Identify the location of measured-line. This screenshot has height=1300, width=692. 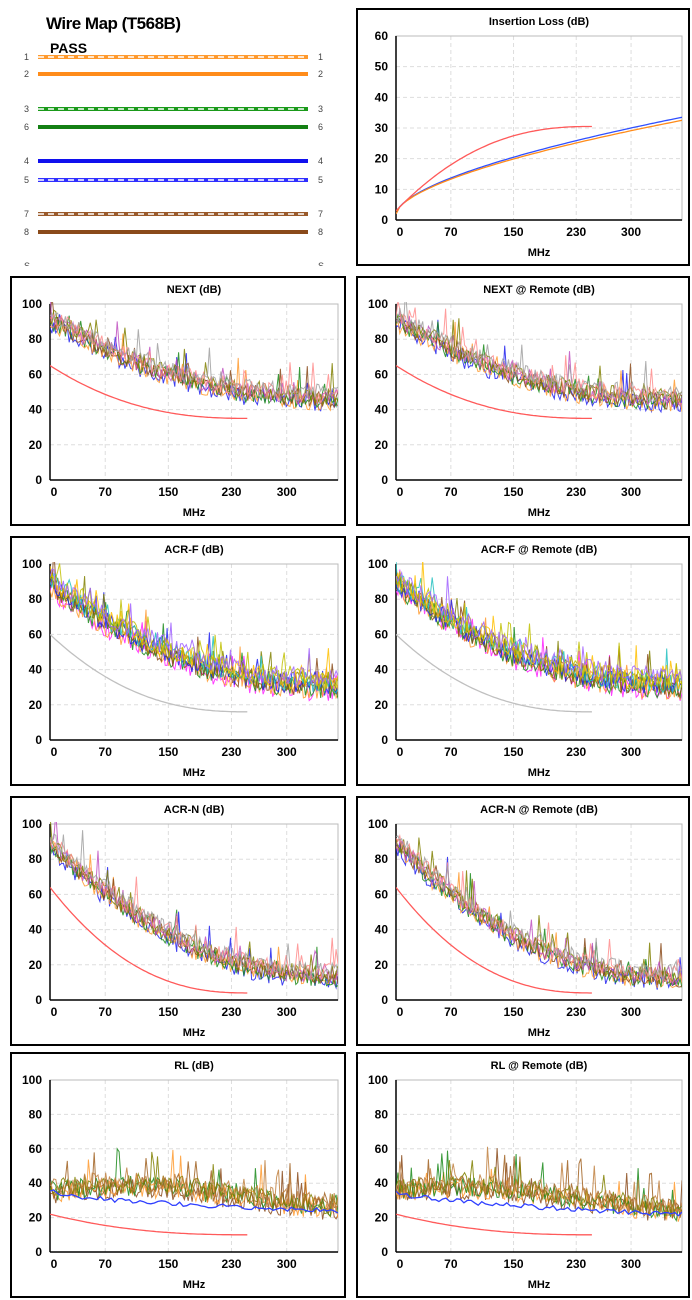
(539, 1203).